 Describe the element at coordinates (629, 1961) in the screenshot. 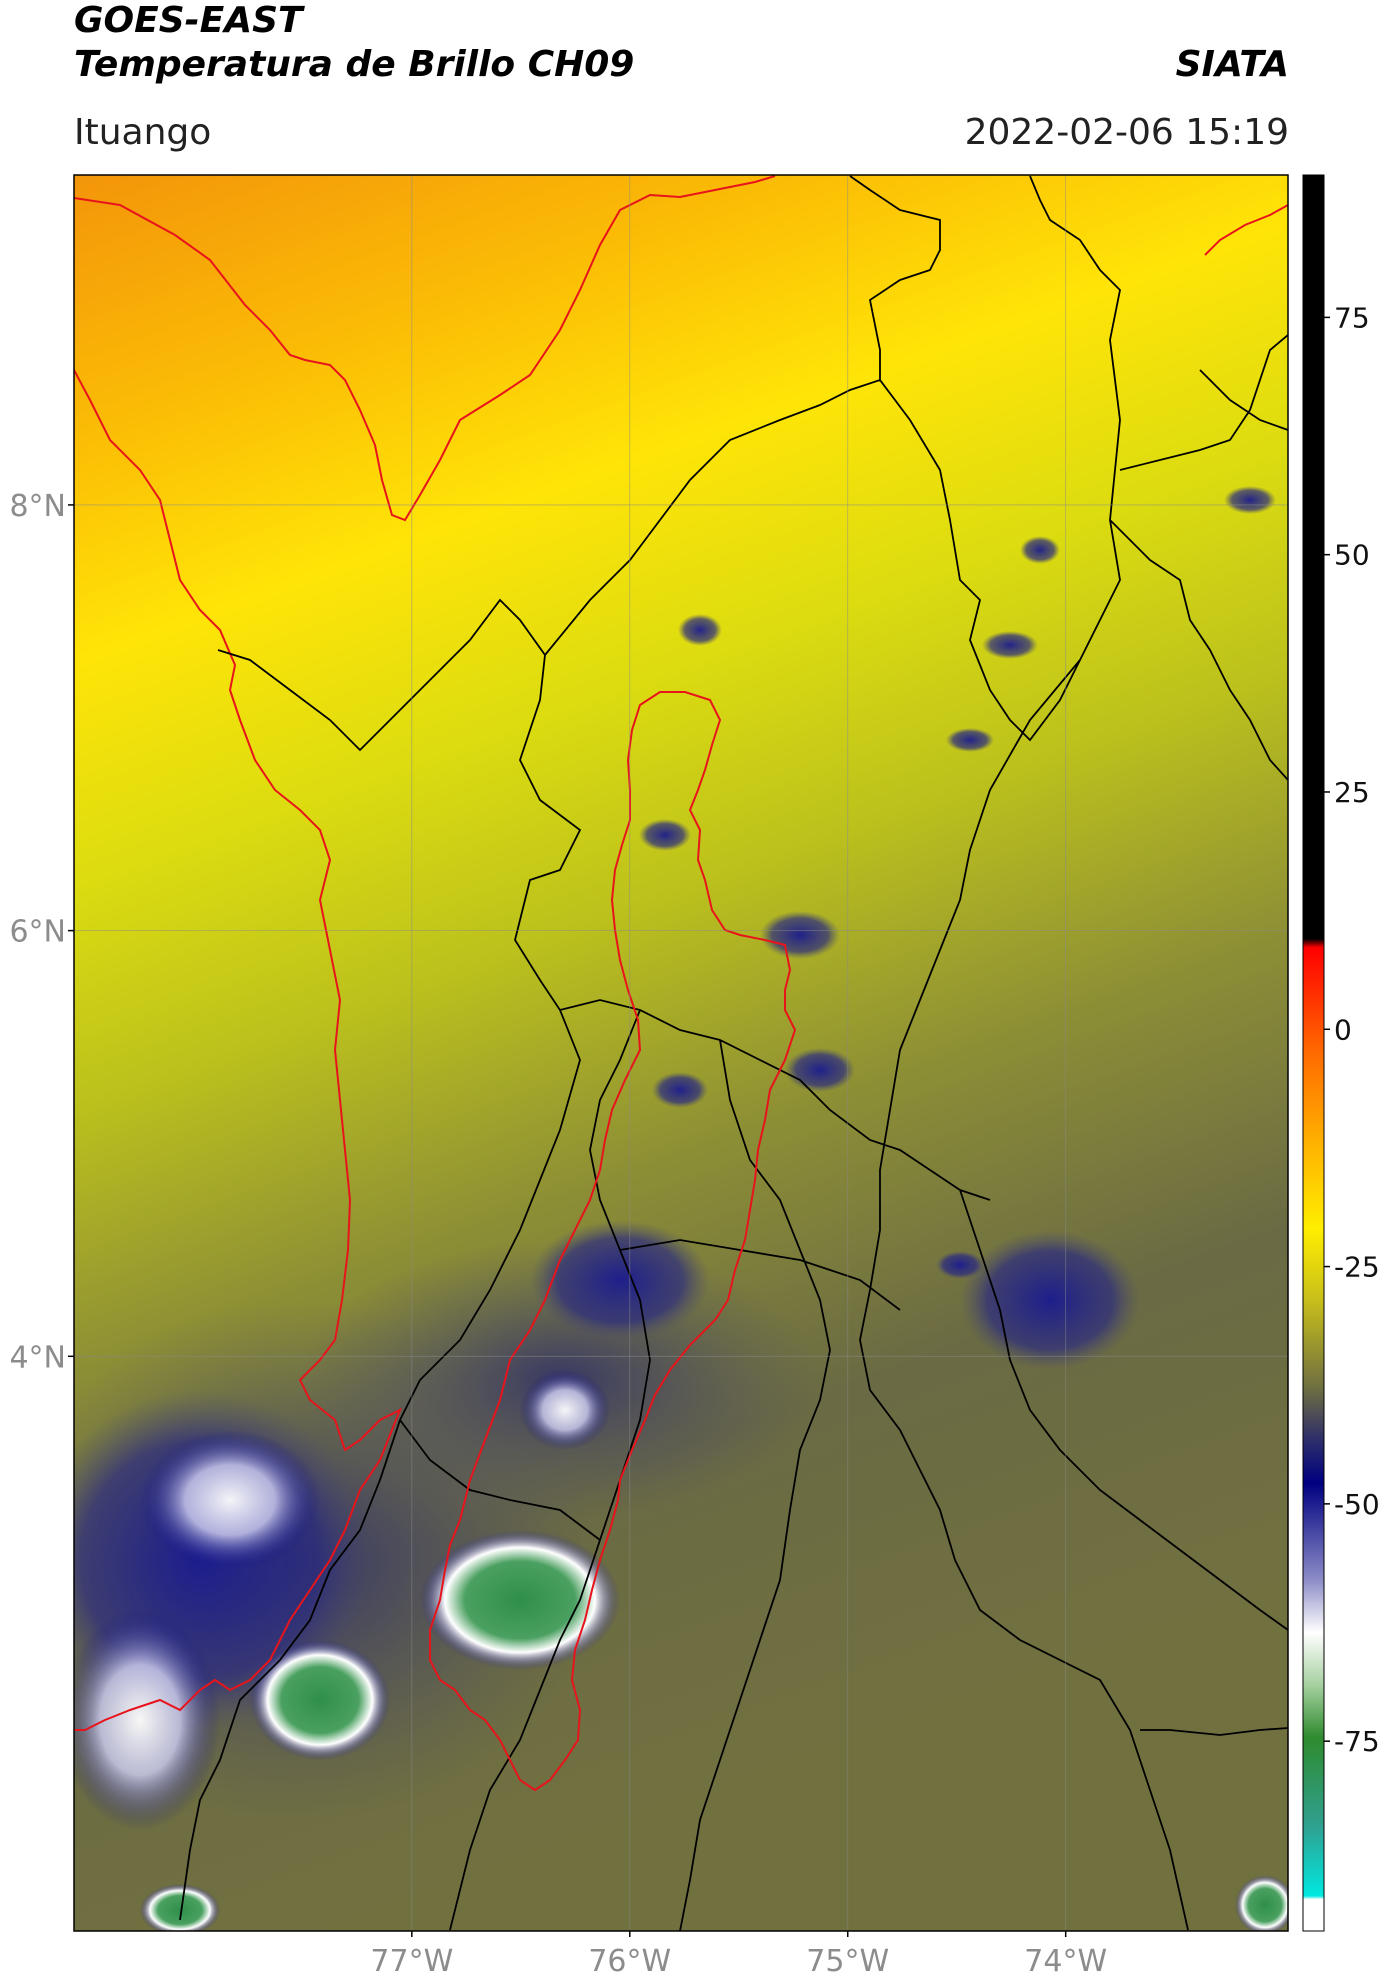

I see `lon-tick-label: 76°W` at that location.